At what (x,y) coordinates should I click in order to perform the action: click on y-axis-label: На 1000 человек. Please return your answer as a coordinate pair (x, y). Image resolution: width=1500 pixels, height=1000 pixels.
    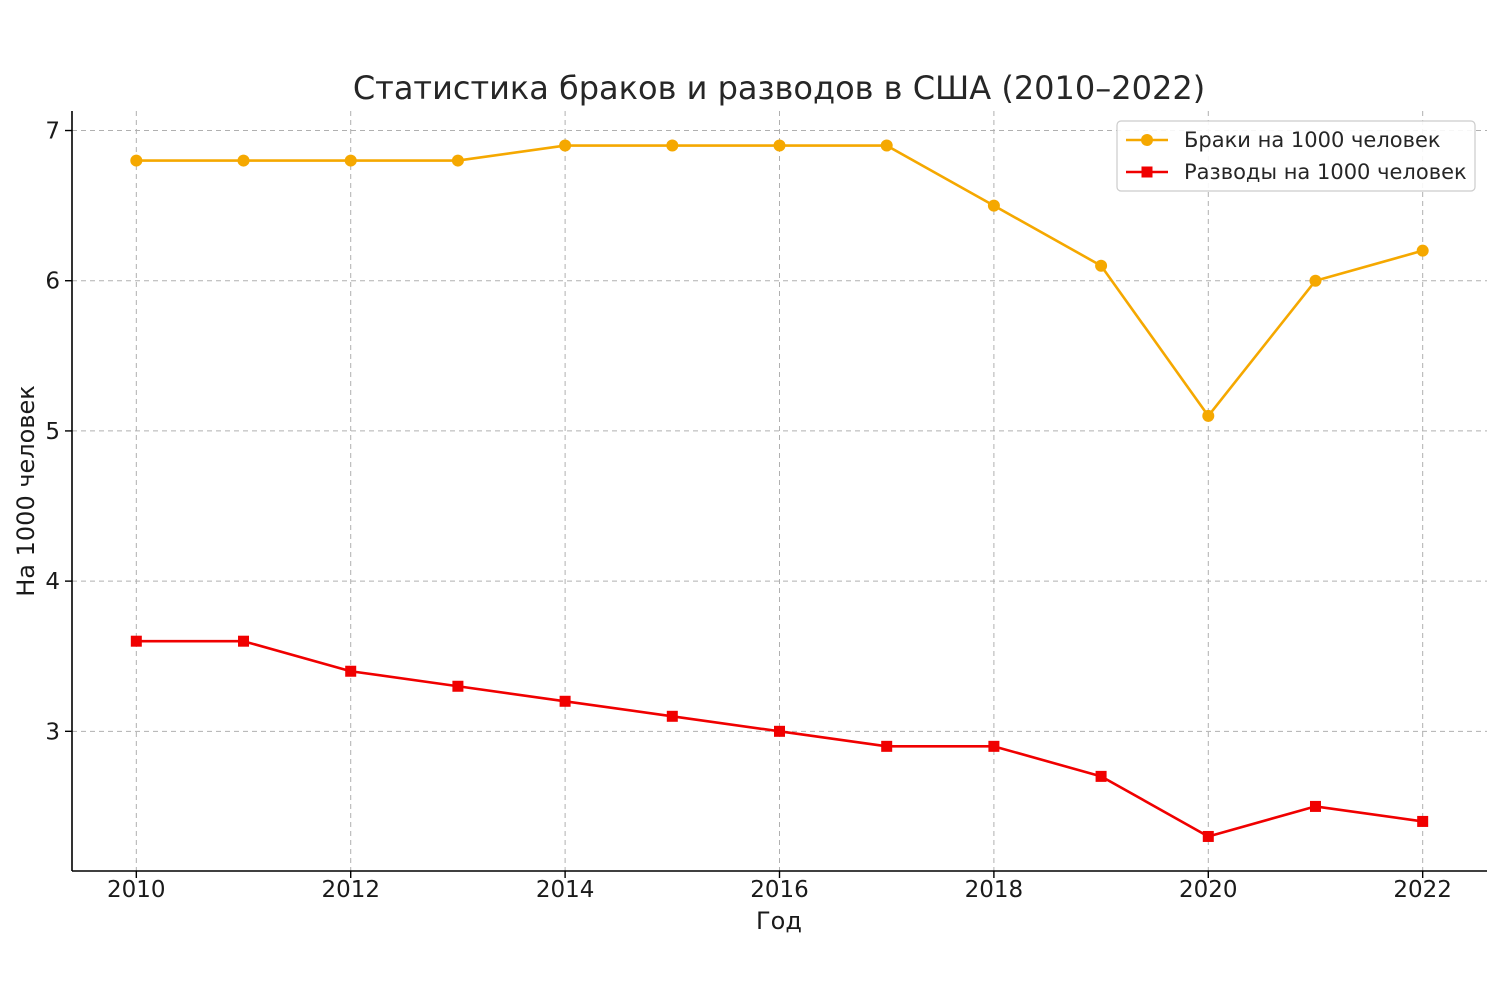
    Looking at the image, I should click on (26, 490).